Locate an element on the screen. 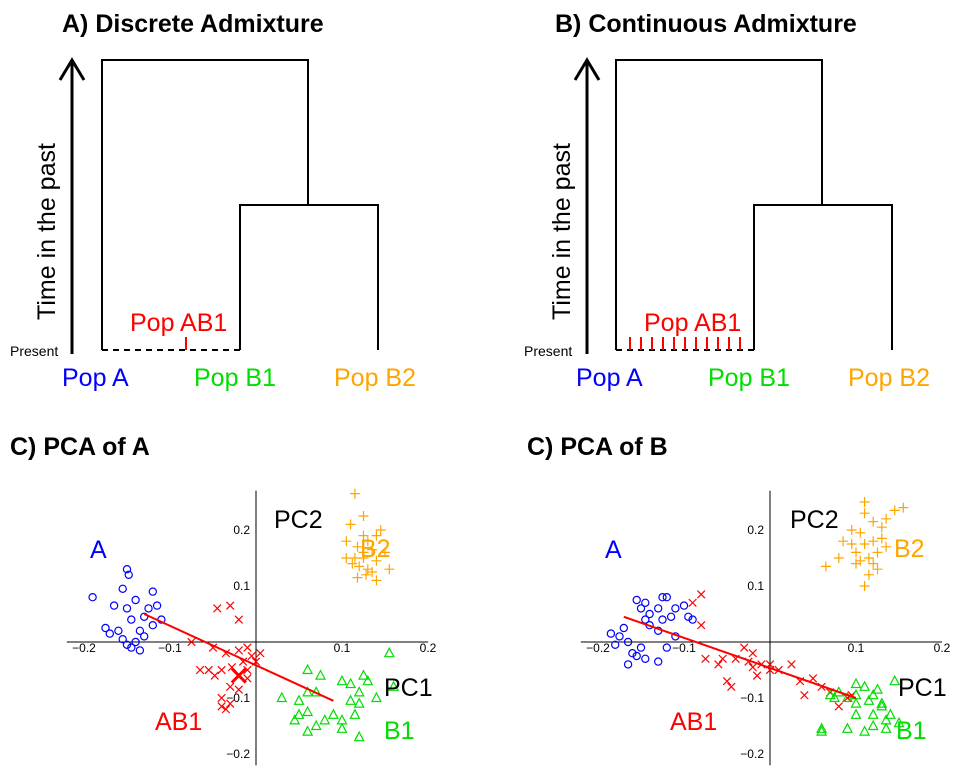 Image resolution: width=961 pixels, height=779 pixels. pc2-axis-label: PC2 is located at coordinates (298, 520).